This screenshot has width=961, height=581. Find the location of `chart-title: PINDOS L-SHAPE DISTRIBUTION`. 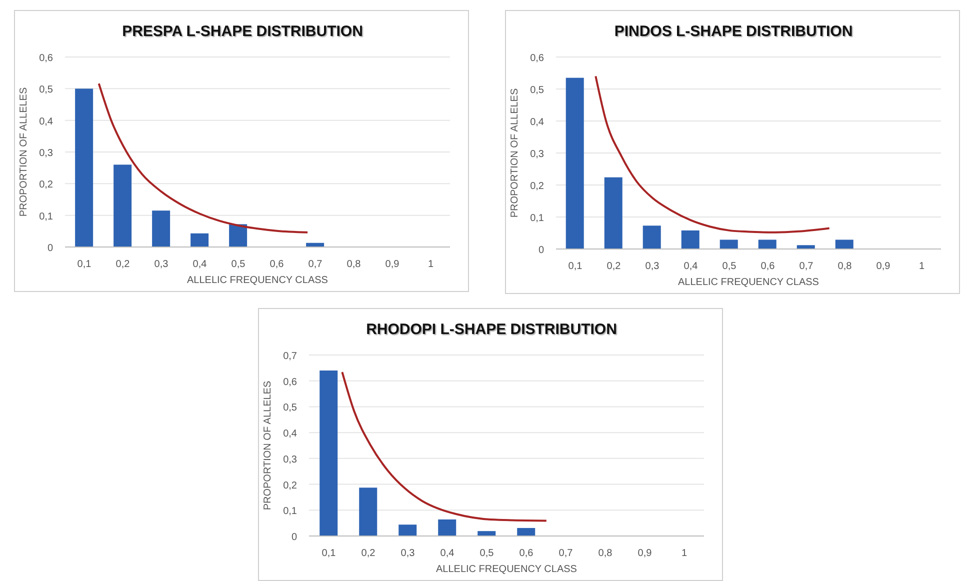

chart-title: PINDOS L-SHAPE DISTRIBUTION is located at coordinates (733, 31).